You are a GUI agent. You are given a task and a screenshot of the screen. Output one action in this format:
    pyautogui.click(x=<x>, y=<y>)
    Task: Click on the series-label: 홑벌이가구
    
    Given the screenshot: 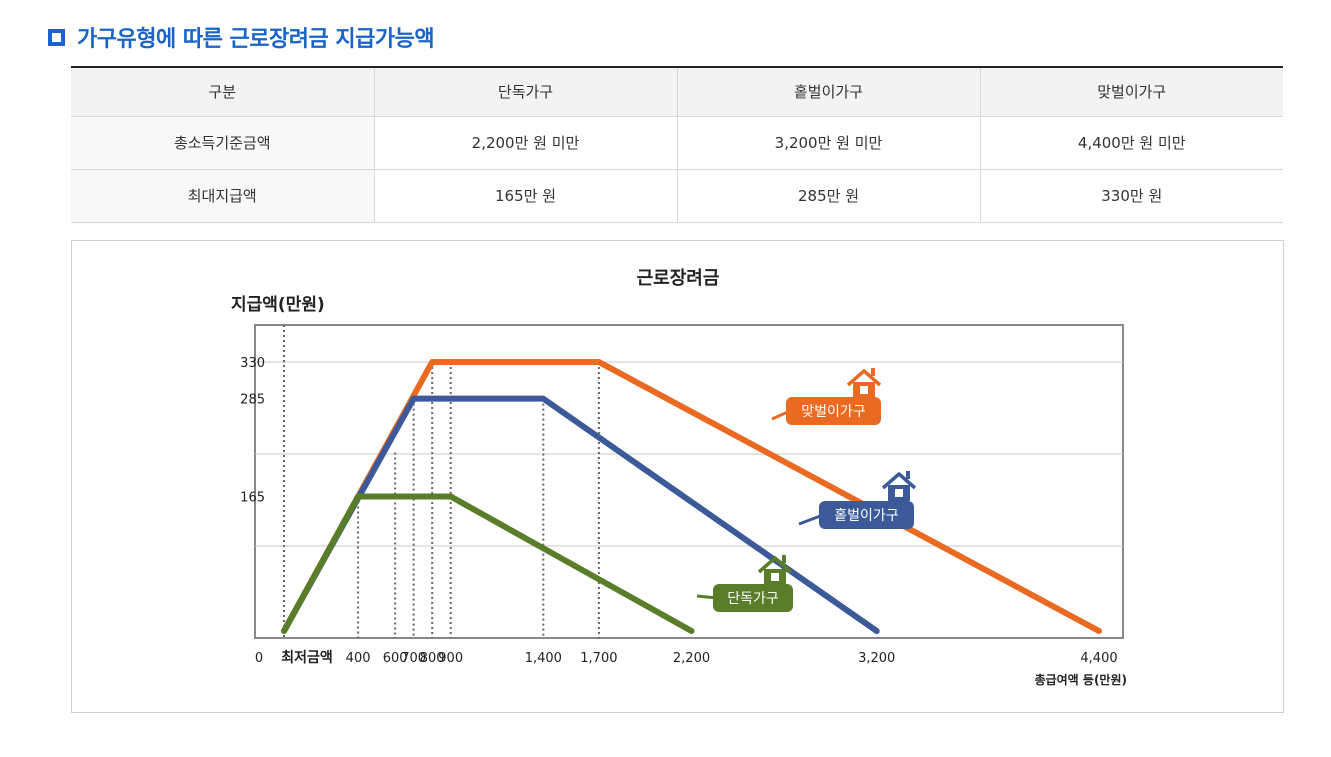 What is the action you would take?
    pyautogui.click(x=866, y=516)
    